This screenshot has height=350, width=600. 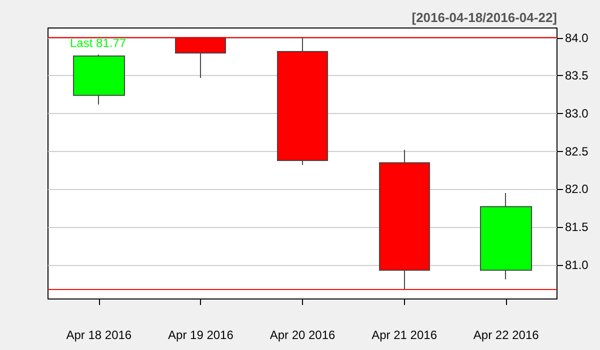 What do you see at coordinates (577, 151) in the screenshot?
I see `y-tick-label: 82.5` at bounding box center [577, 151].